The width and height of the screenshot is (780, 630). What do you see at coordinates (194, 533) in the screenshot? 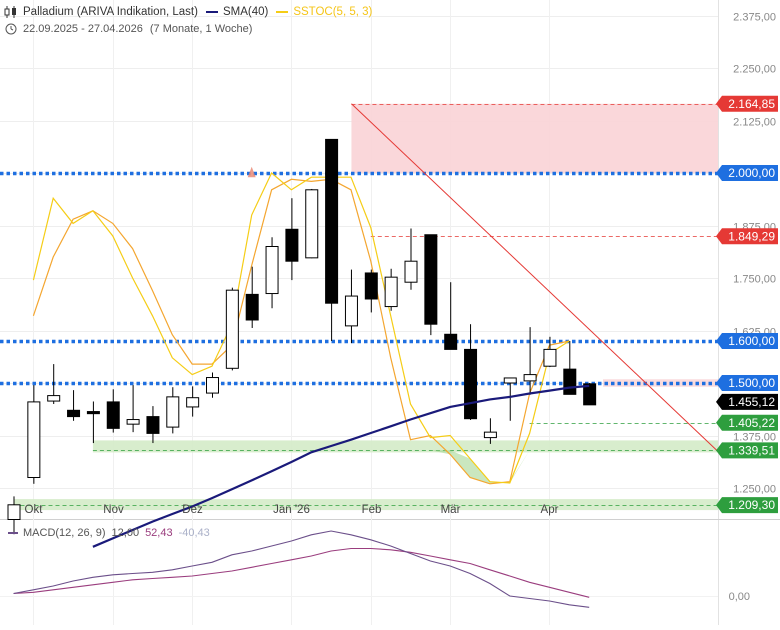
I see `macd-histogram-value: -40,43` at bounding box center [194, 533].